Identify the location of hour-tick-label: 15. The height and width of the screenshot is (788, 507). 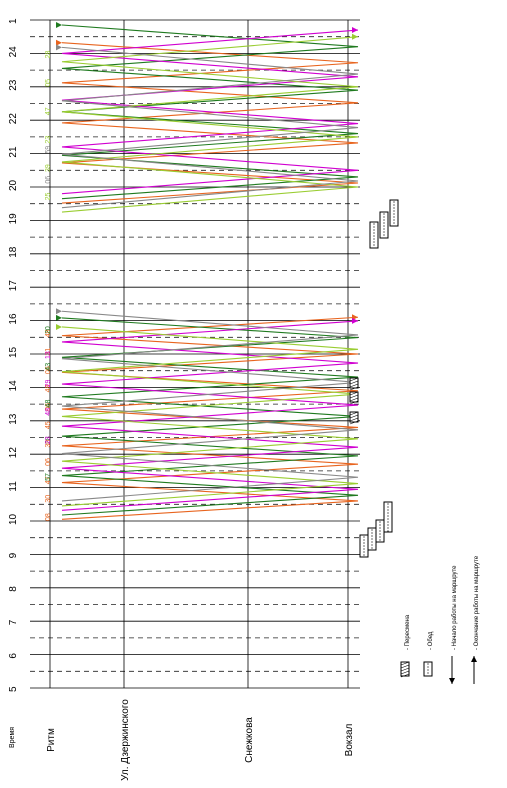
(13, 352).